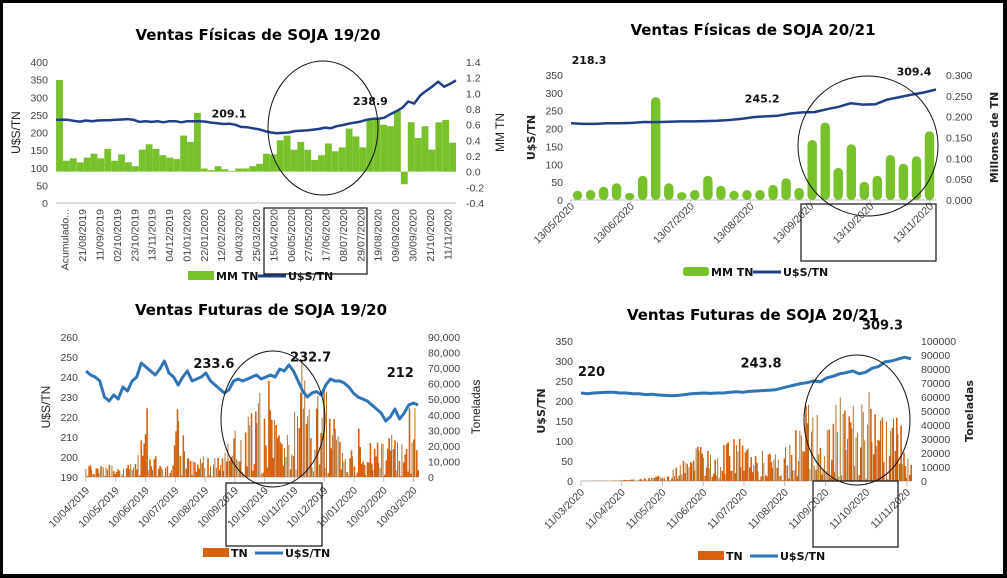  I want to click on chart-legend: MM TN U$S/TN, so click(260, 276).